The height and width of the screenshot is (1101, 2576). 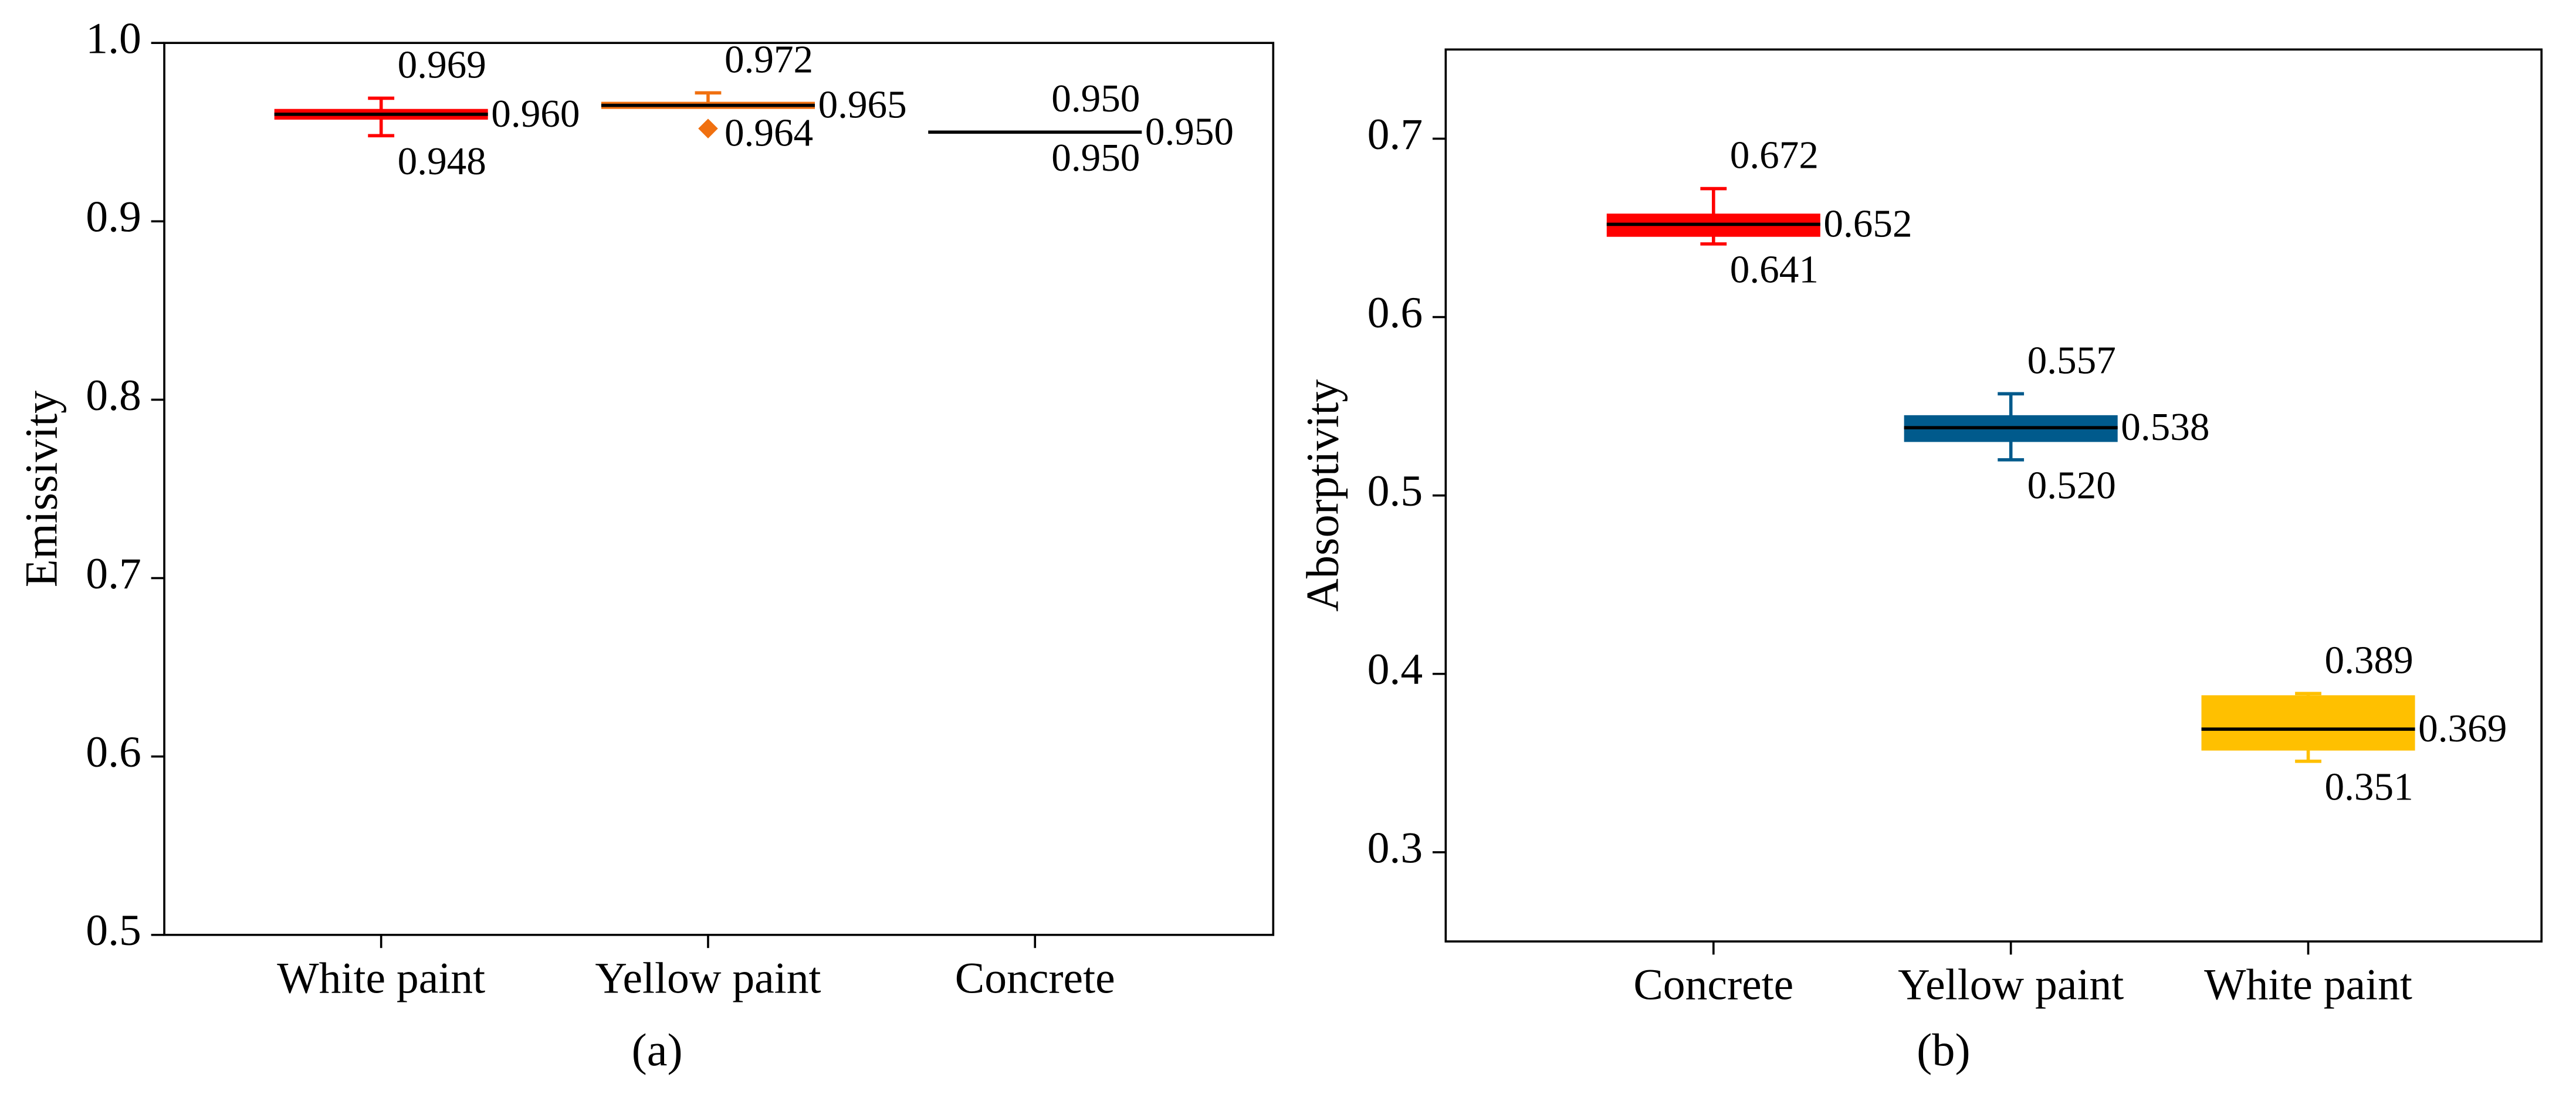 I want to click on max-label: 0.389, so click(x=2369, y=660).